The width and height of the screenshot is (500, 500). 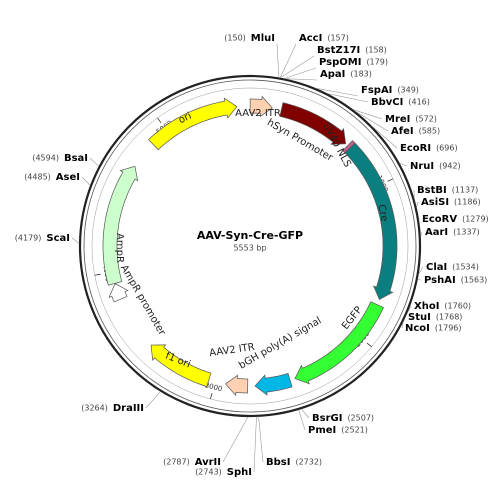 I want to click on site-name: ClaI, so click(x=436, y=267).